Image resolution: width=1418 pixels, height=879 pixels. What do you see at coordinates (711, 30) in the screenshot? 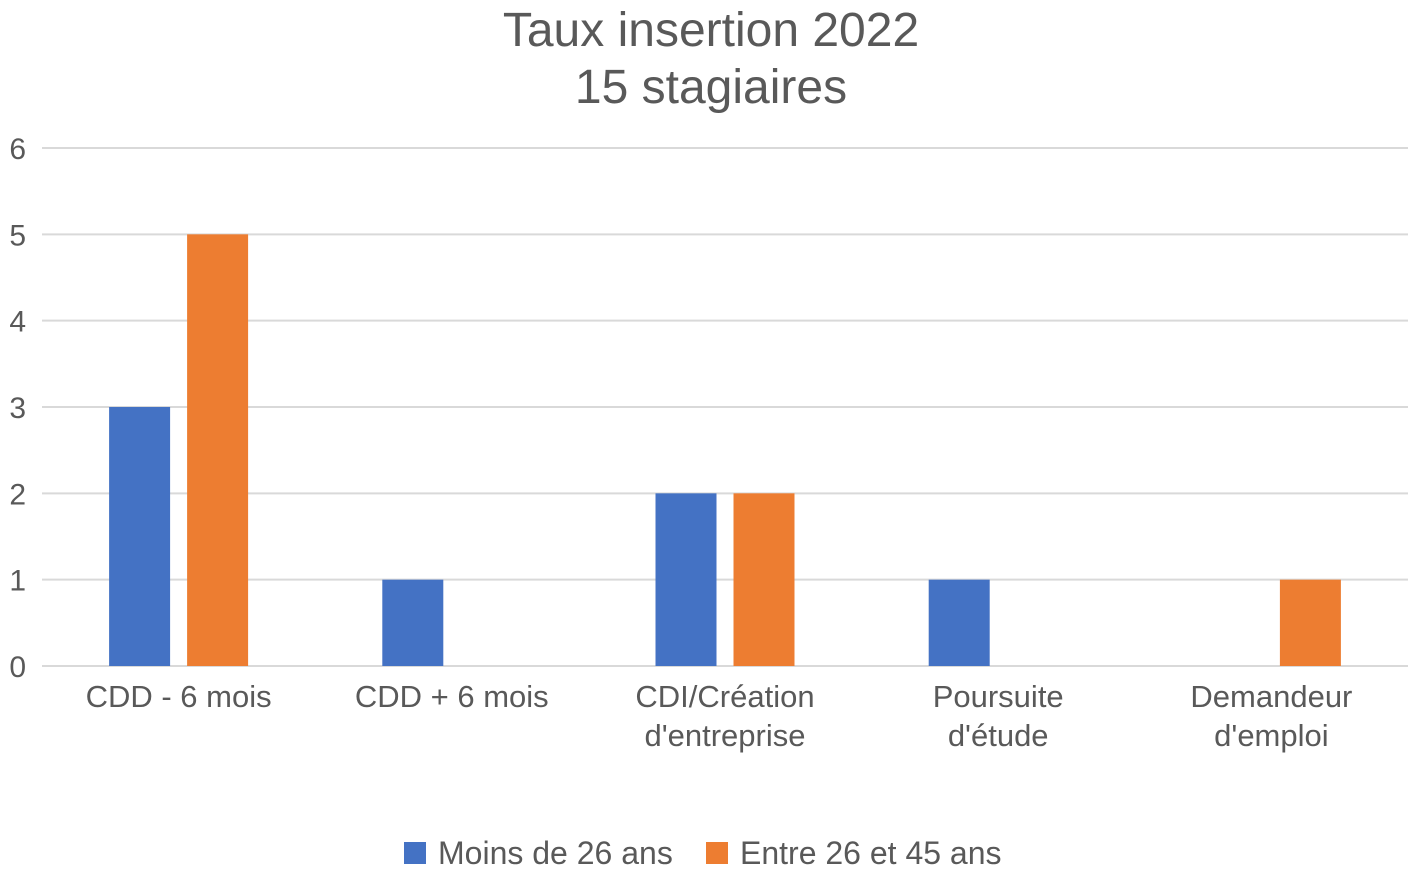
I see `chart-title-line-1: Taux insertion 2022` at bounding box center [711, 30].